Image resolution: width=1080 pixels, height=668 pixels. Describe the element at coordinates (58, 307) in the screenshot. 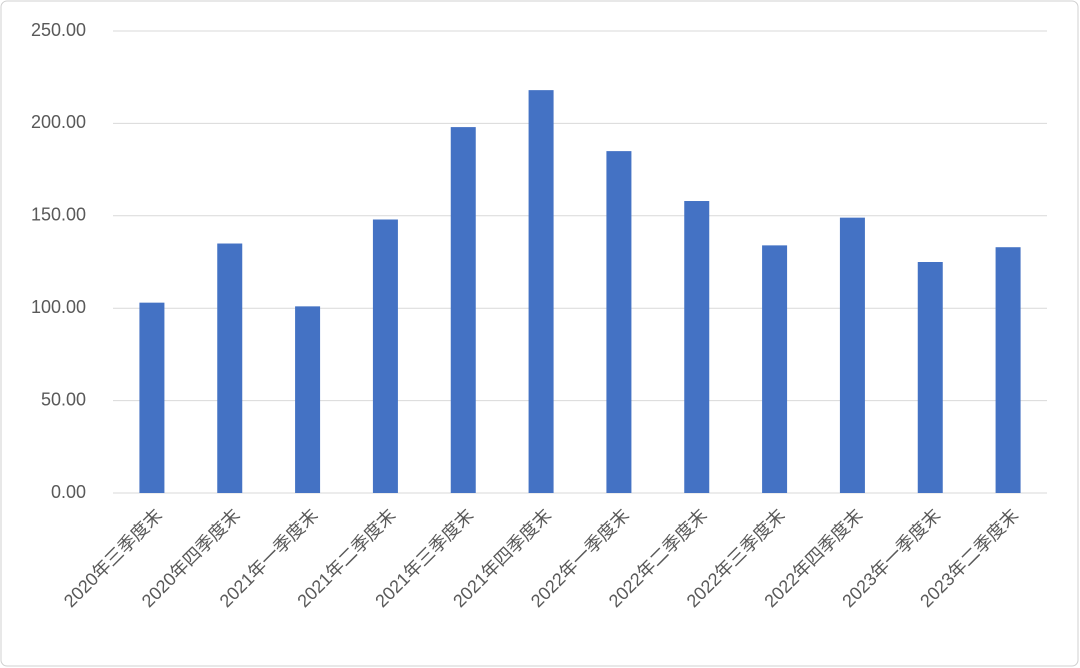

I see `y-tick-label: 100.00` at that location.